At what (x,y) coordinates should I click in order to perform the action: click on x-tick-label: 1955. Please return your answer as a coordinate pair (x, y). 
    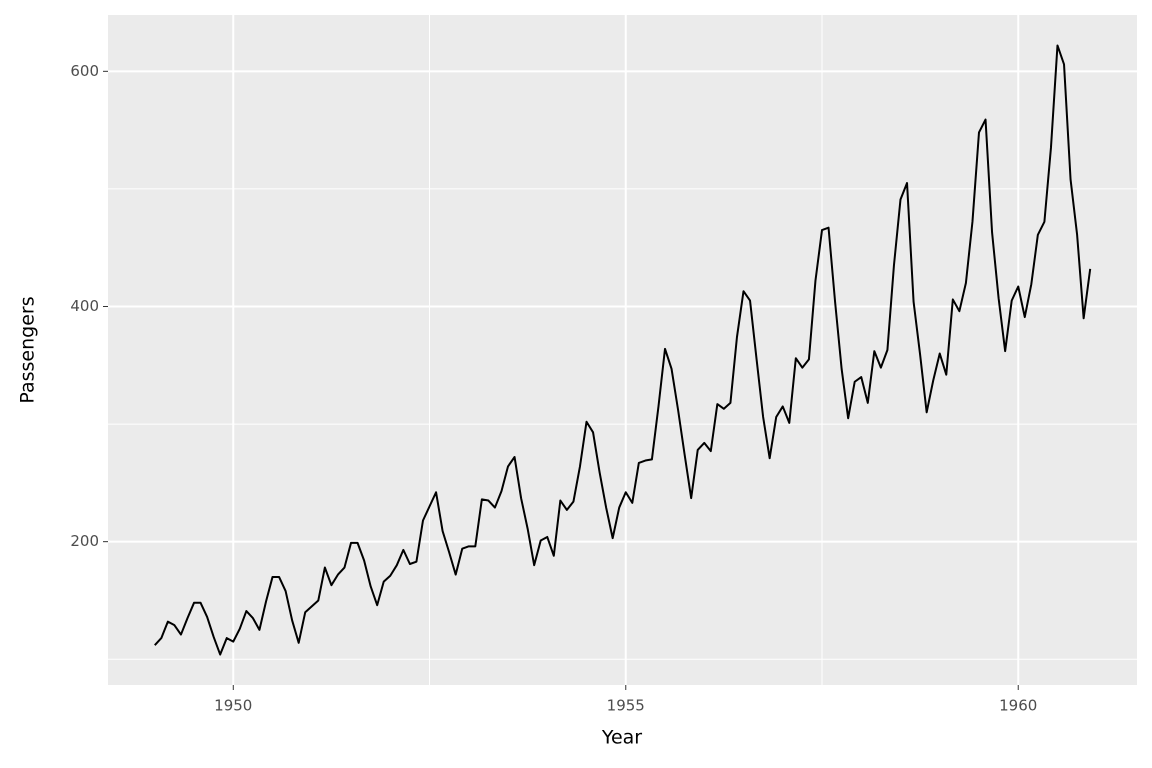
    Looking at the image, I should click on (626, 706).